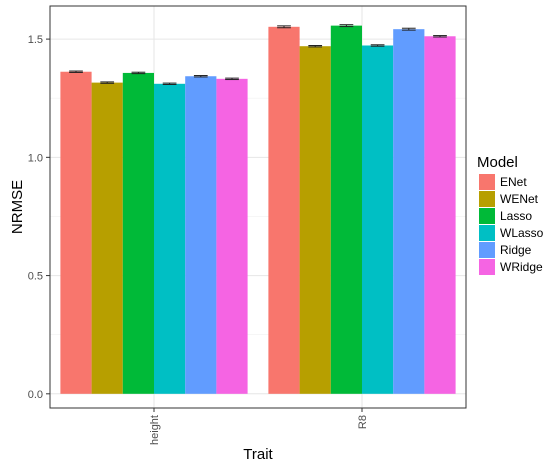 This screenshot has width=550, height=466. What do you see at coordinates (497, 162) in the screenshot?
I see `legend-title: Model` at bounding box center [497, 162].